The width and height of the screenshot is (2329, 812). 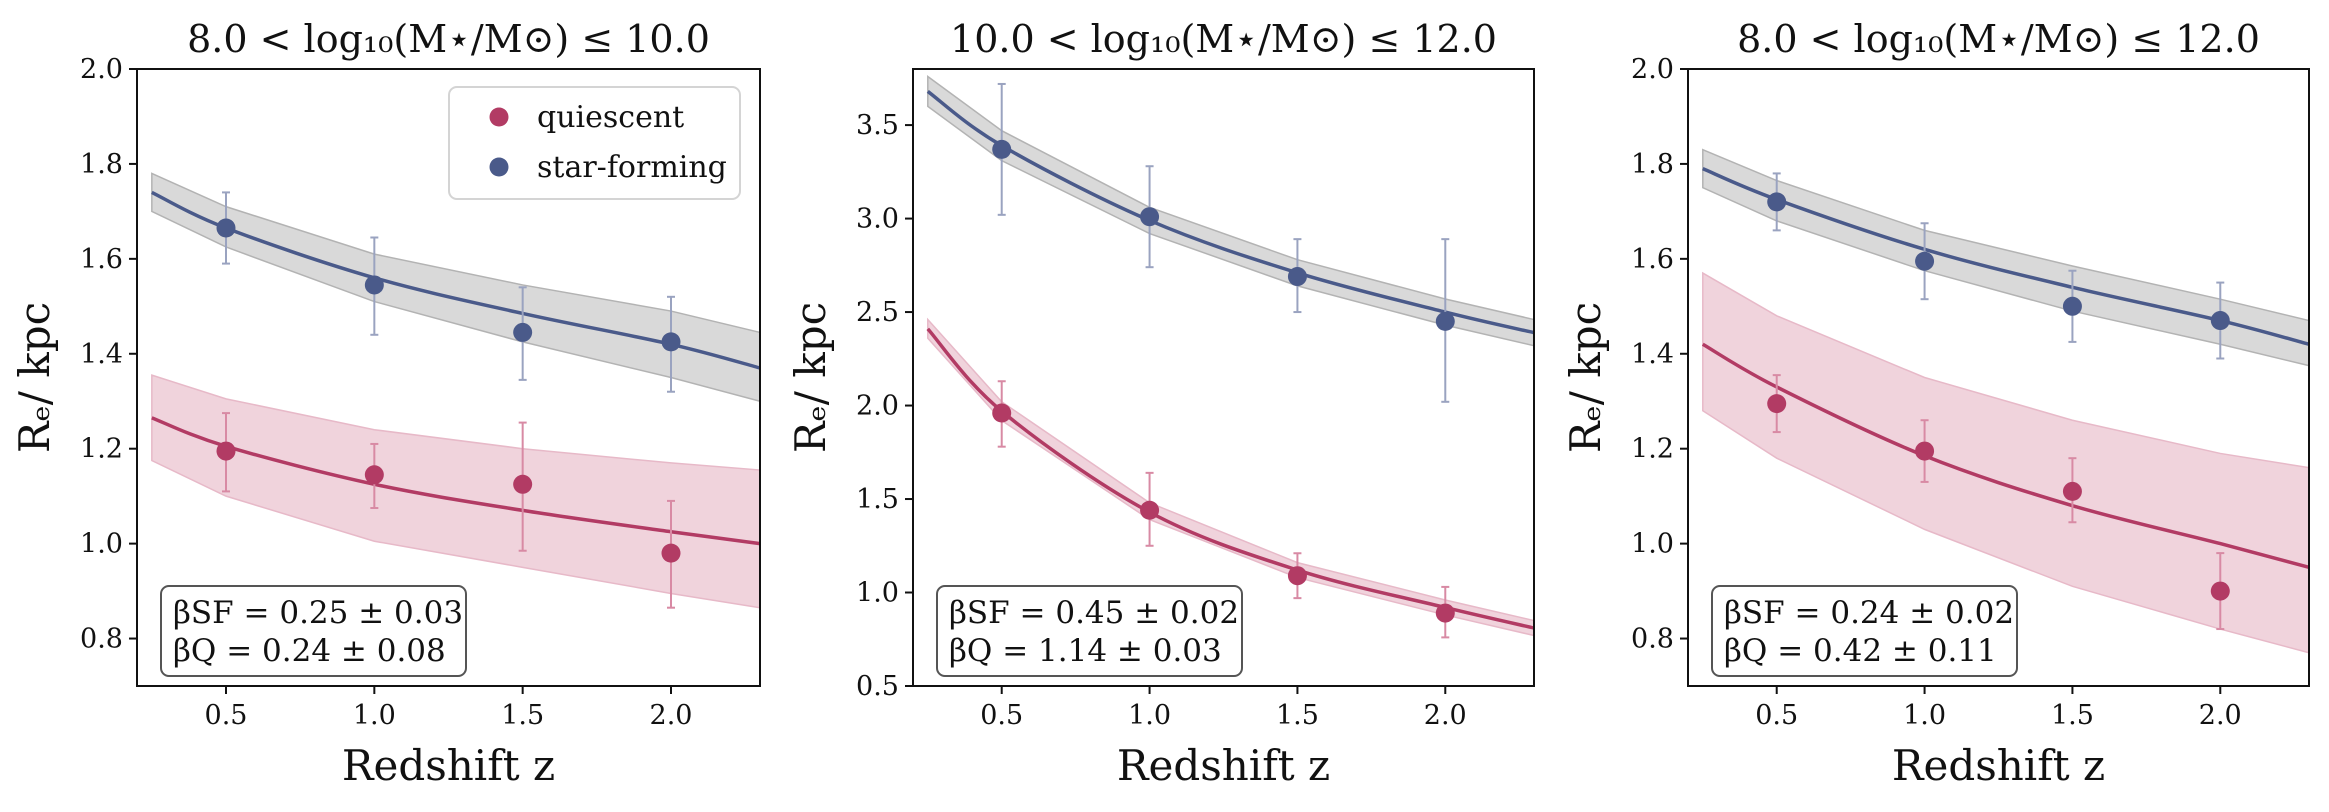 I want to click on star-forming-fit-line, so click(x=1230, y=212).